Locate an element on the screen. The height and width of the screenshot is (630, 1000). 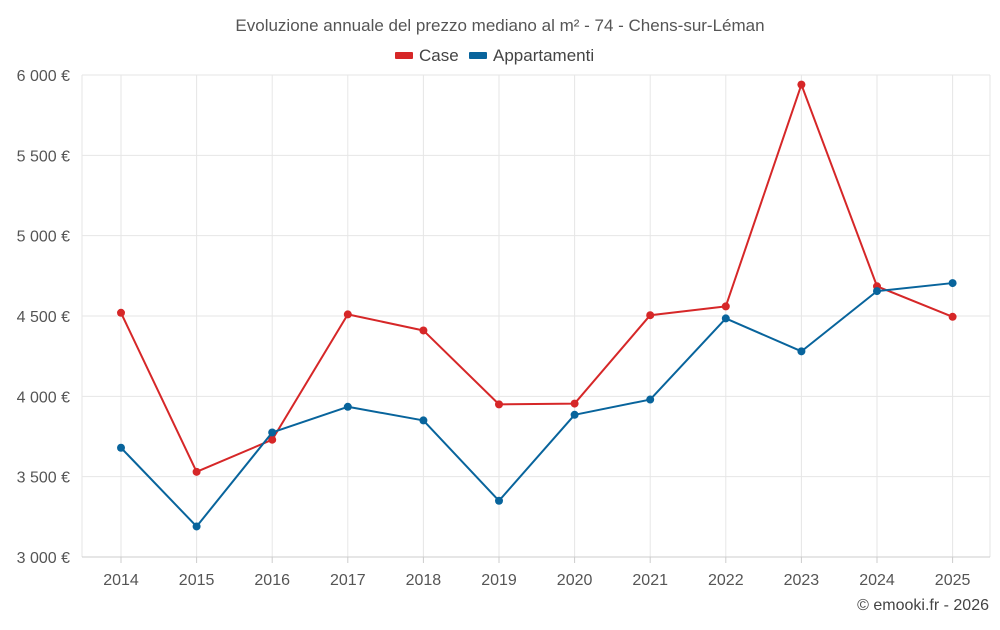
x-tick-label: 2020 is located at coordinates (575, 580).